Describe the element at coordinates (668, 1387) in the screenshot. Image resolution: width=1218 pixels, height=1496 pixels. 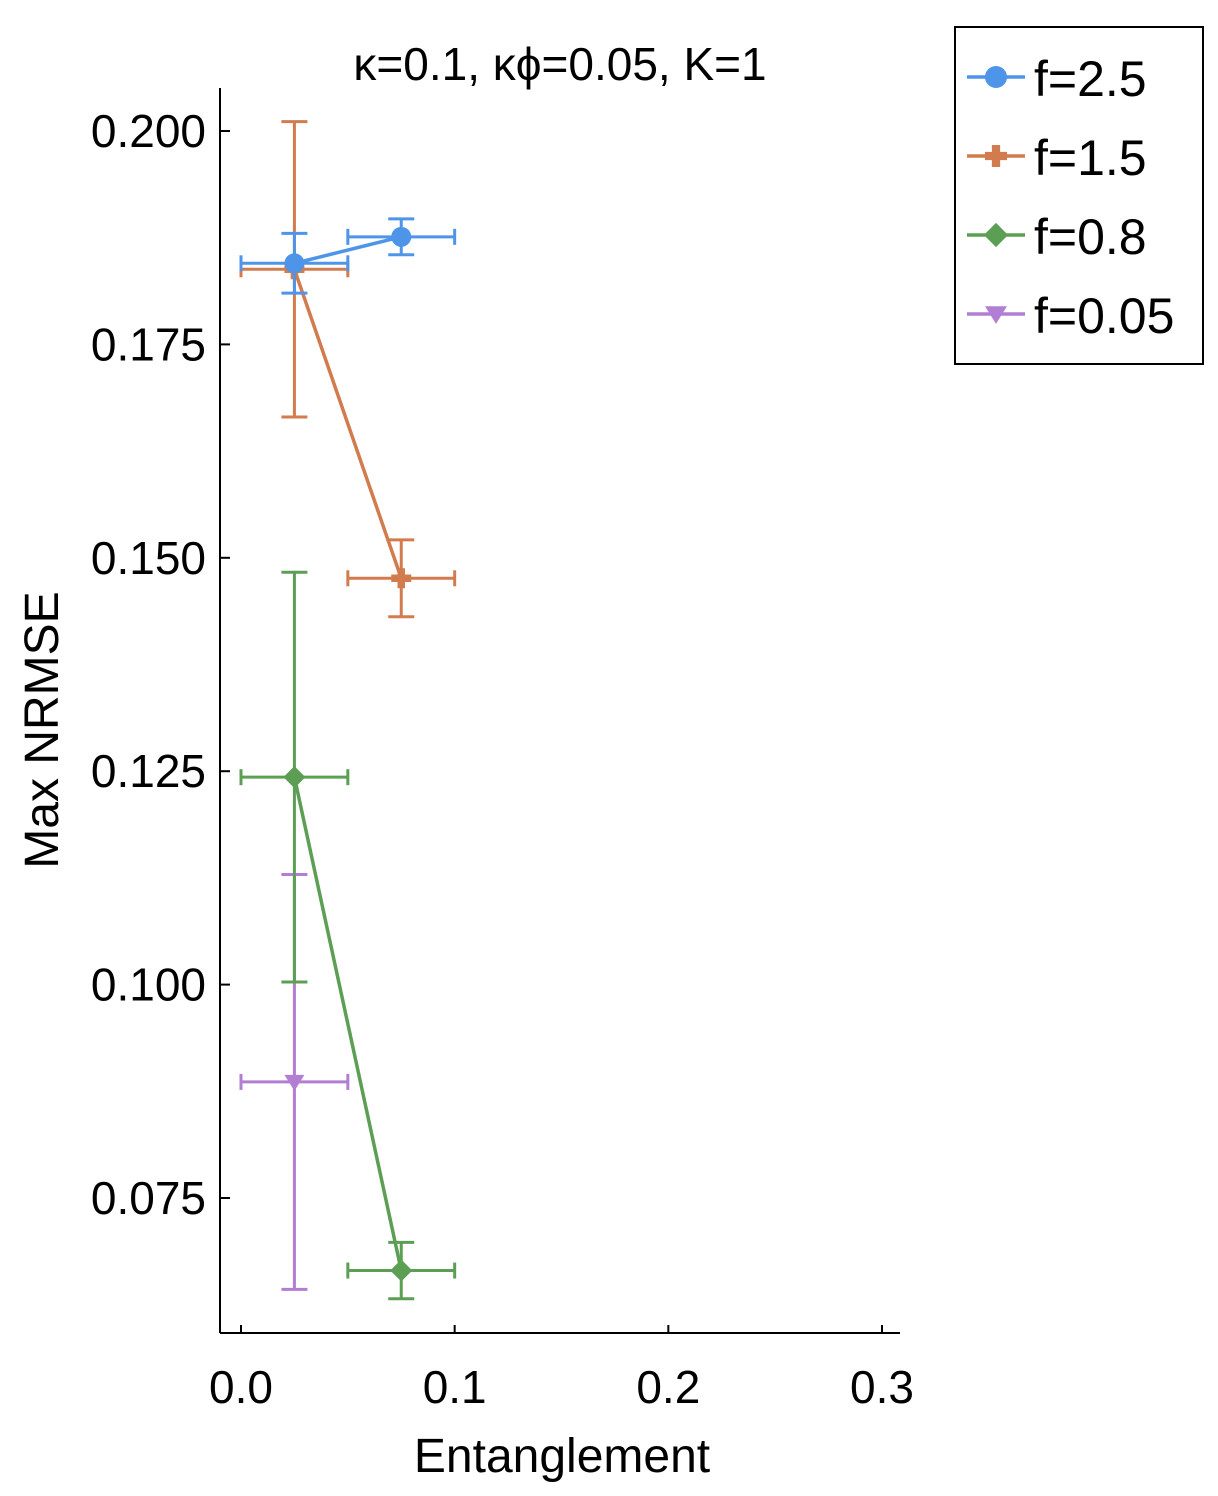
I see `x-tick-label: 0.2` at that location.